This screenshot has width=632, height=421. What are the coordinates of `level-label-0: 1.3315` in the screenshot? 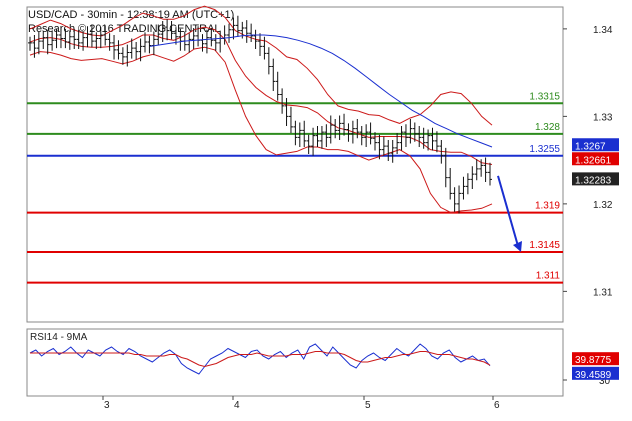 It's located at (544, 96).